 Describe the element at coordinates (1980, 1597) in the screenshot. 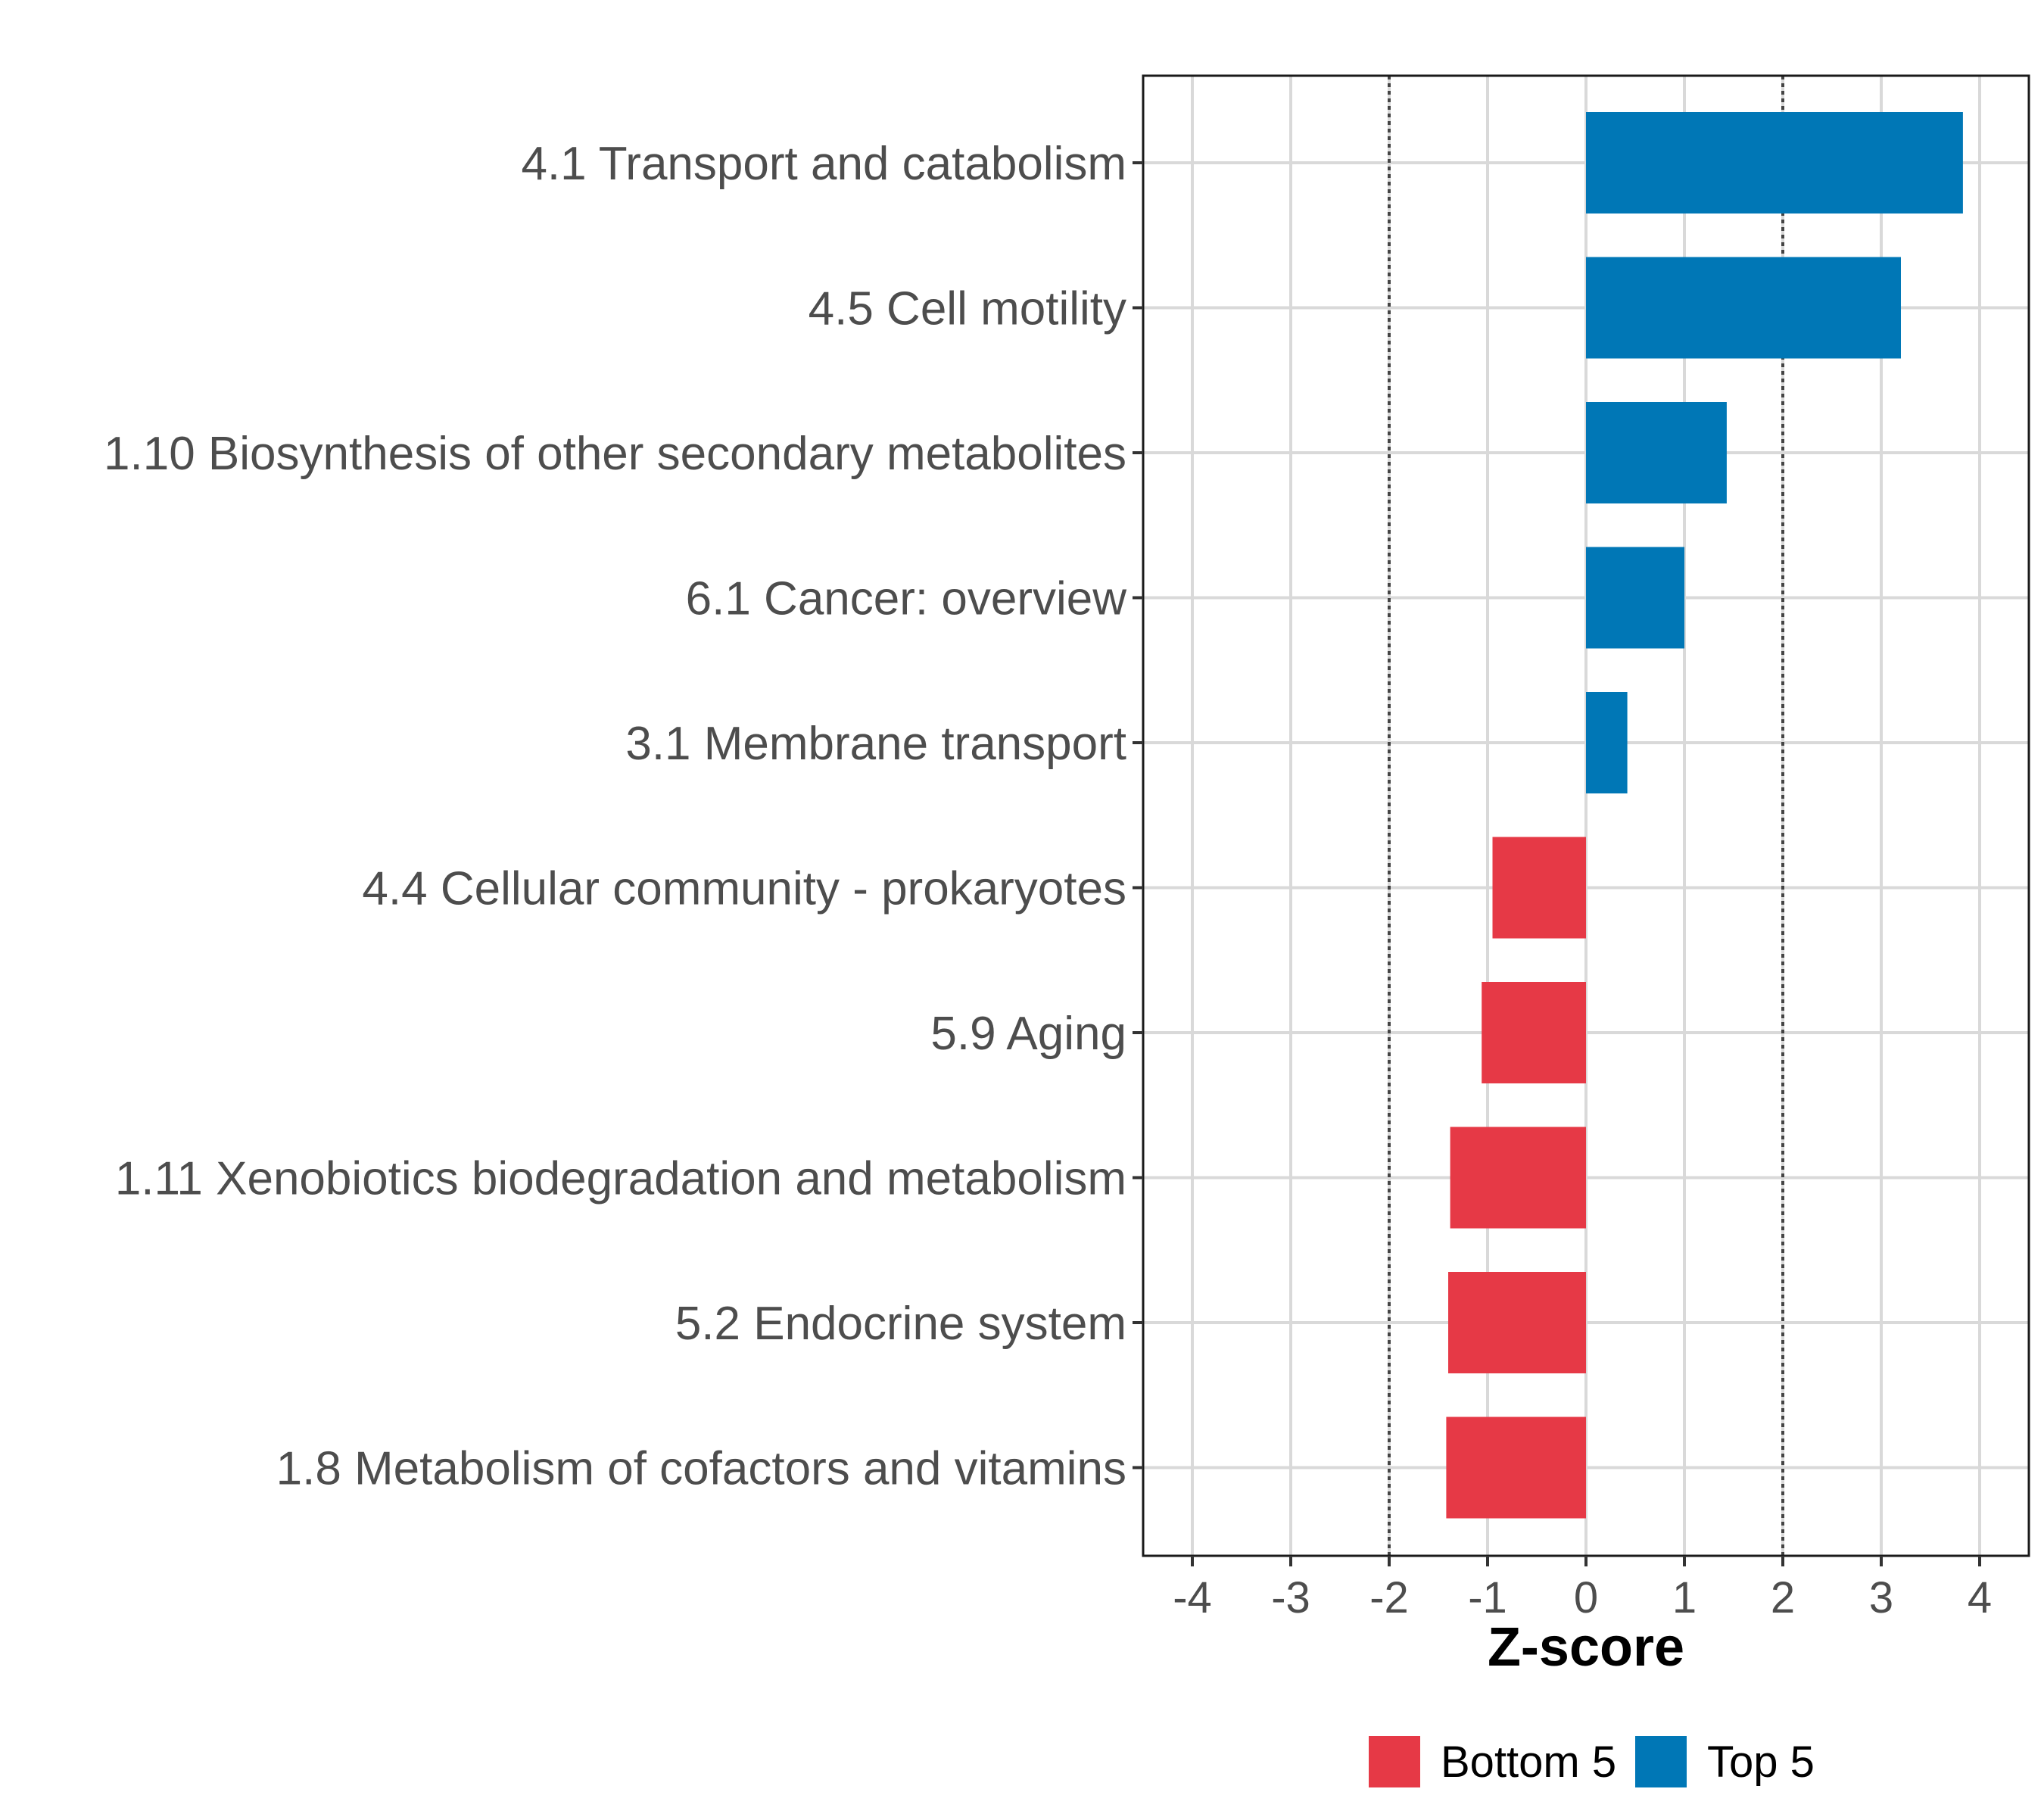

I see `x-tick-label: 4` at that location.